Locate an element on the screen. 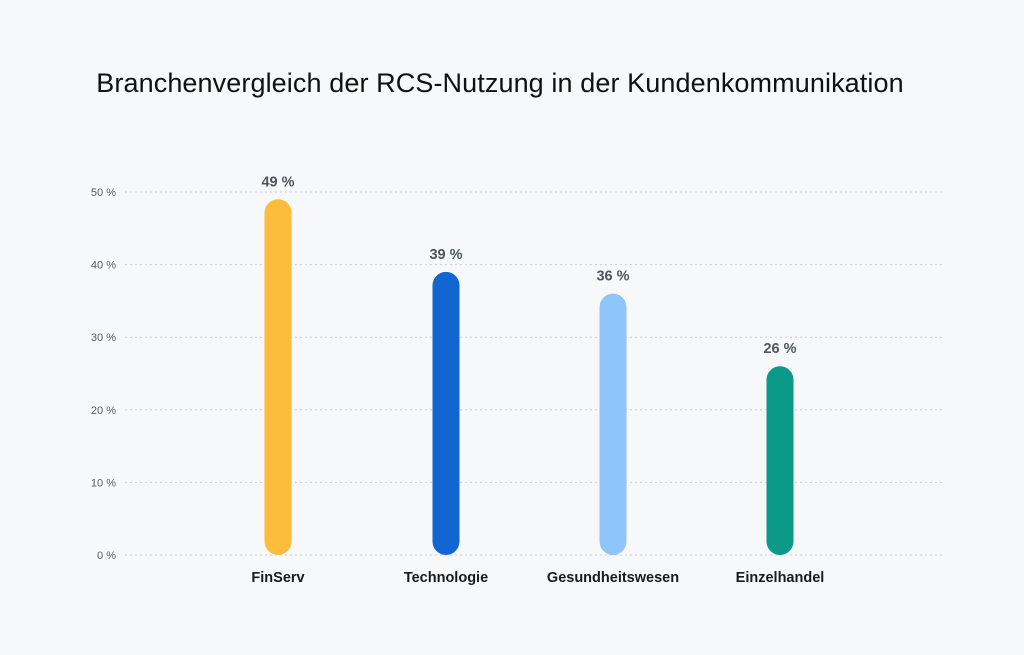 The width and height of the screenshot is (1024, 655). data-label: 36 % is located at coordinates (612, 277).